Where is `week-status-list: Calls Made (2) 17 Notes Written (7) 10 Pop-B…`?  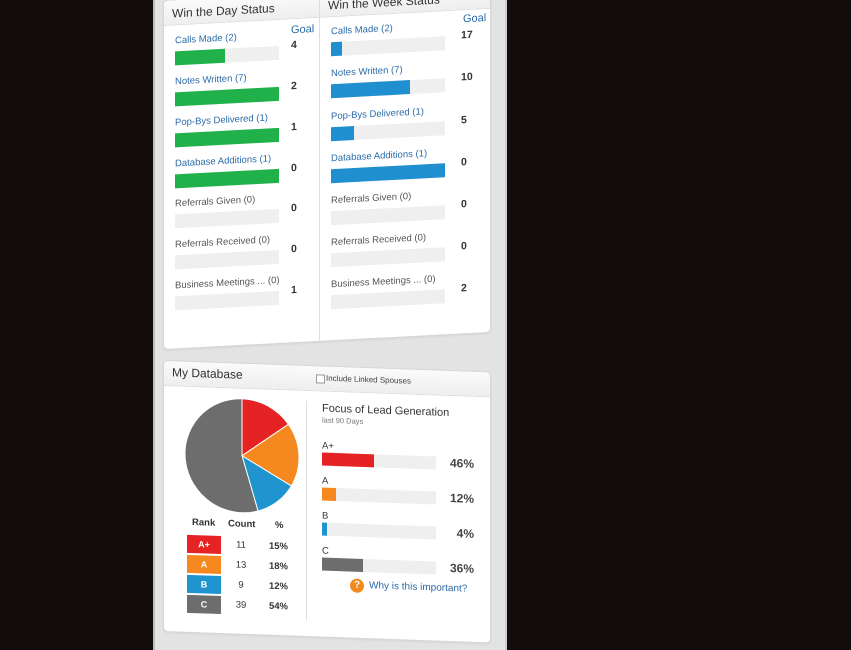 week-status-list: Calls Made (2) 17 Notes Written (7) 10 Pop-B… is located at coordinates (406, 164).